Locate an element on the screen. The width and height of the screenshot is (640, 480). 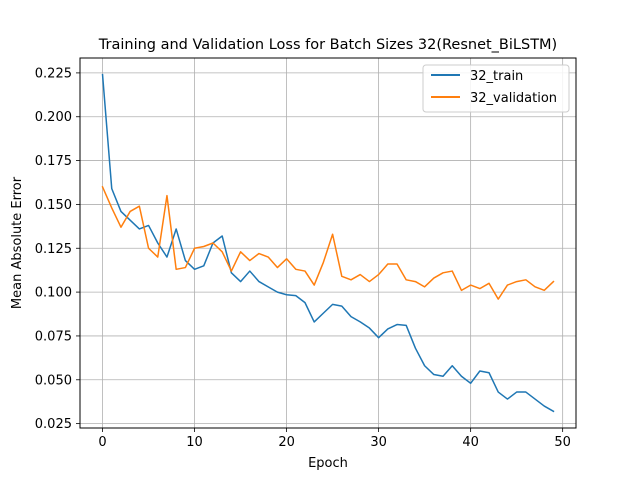
x-tick-label: 40 is located at coordinates (470, 442).